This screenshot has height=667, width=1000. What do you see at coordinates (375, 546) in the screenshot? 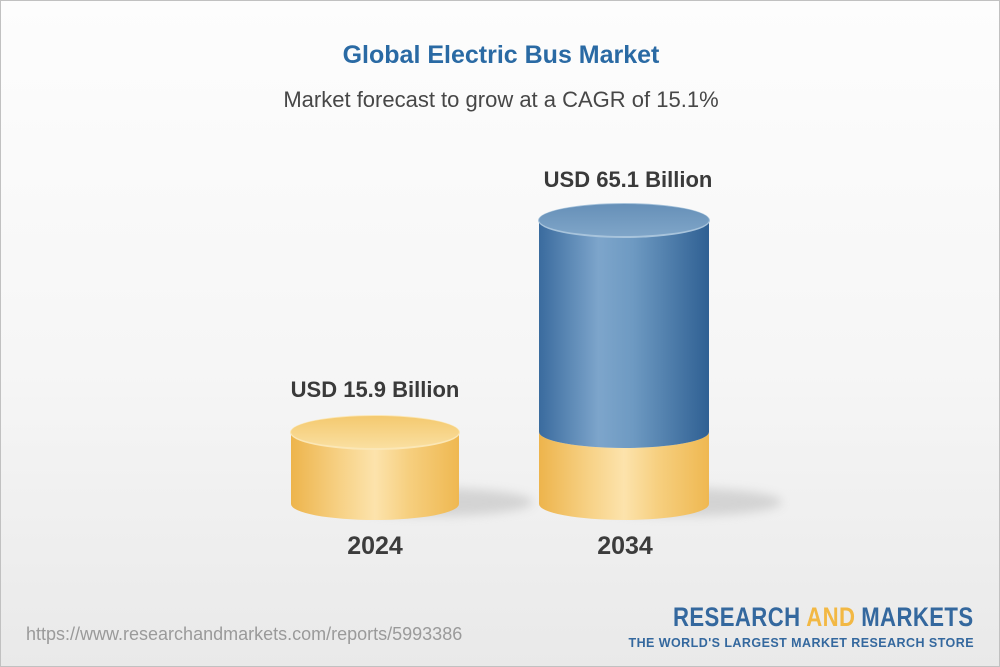
I see `category-label-2024: 2024` at bounding box center [375, 546].